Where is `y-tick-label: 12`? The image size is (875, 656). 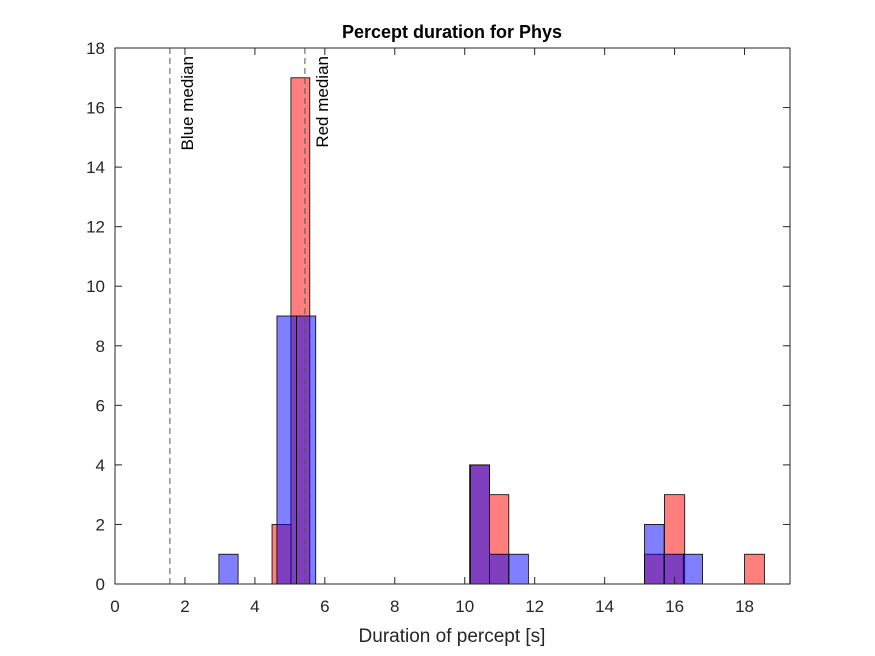 y-tick-label: 12 is located at coordinates (95, 227).